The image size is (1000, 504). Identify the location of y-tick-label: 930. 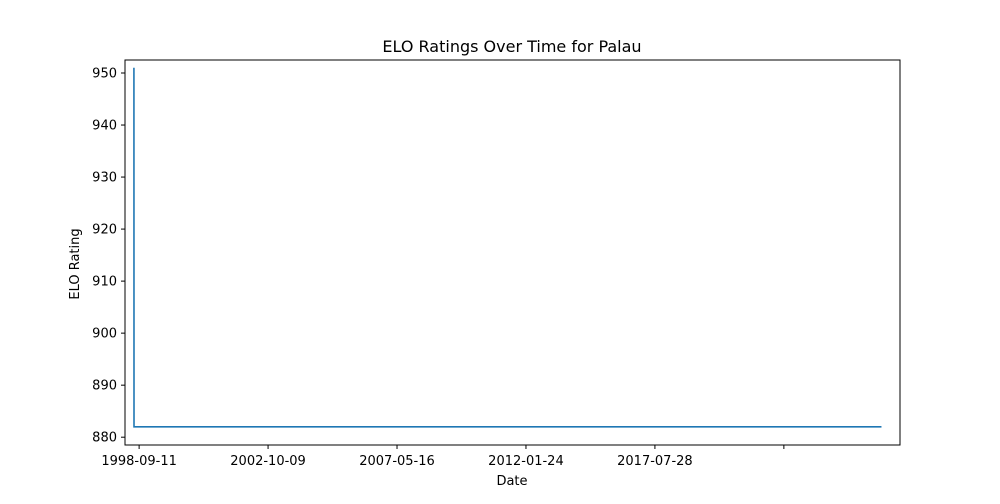
(104, 178).